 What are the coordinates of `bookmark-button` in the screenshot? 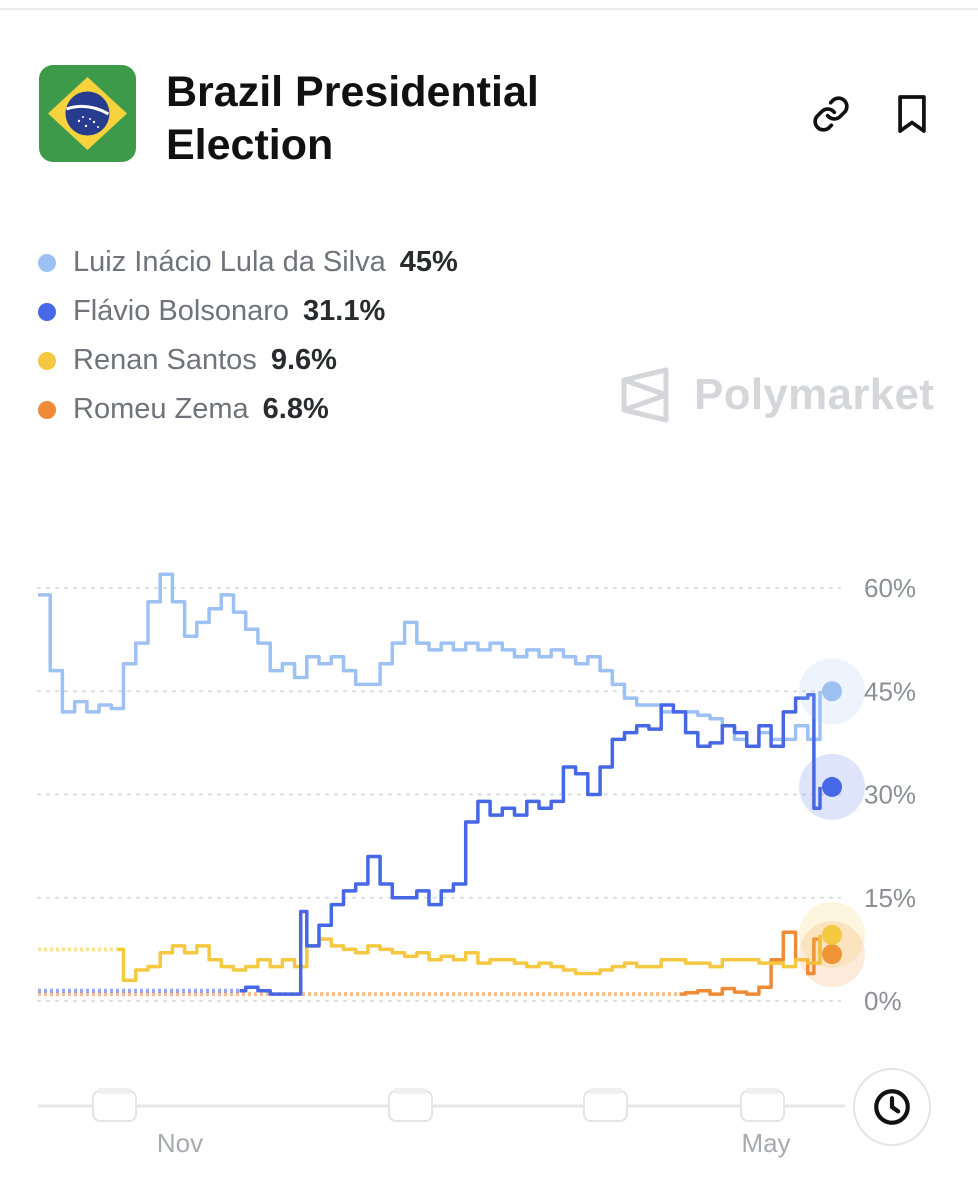 It's located at (912, 114).